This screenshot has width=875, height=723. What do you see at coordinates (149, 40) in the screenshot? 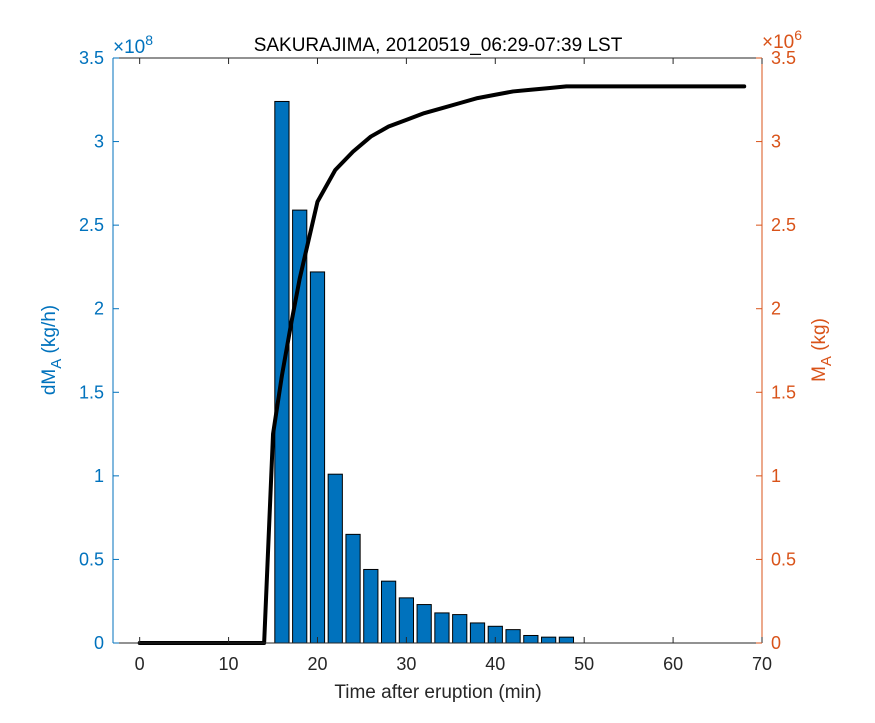
I see `left-exponent-power: 8` at bounding box center [149, 40].